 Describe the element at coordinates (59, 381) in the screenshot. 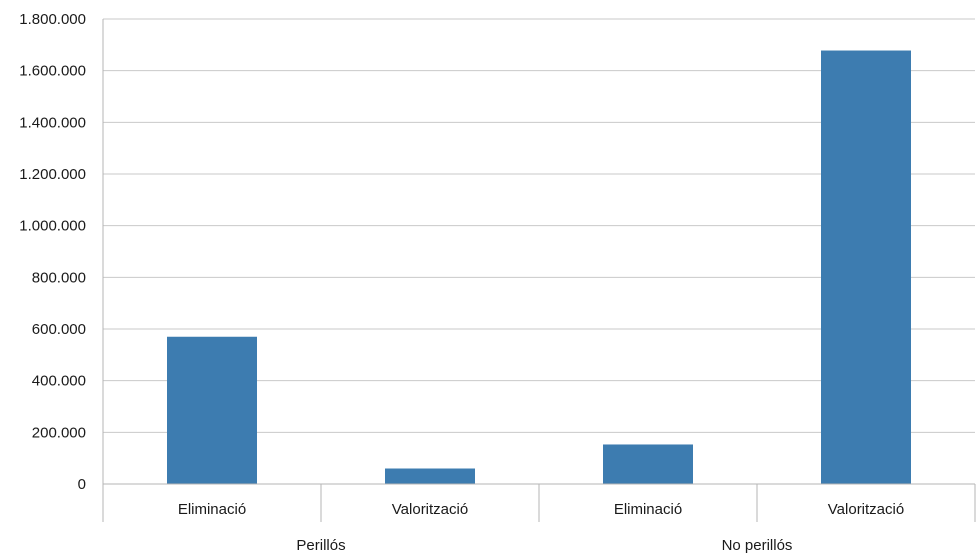

I see `y-tick-label: 400.000` at that location.